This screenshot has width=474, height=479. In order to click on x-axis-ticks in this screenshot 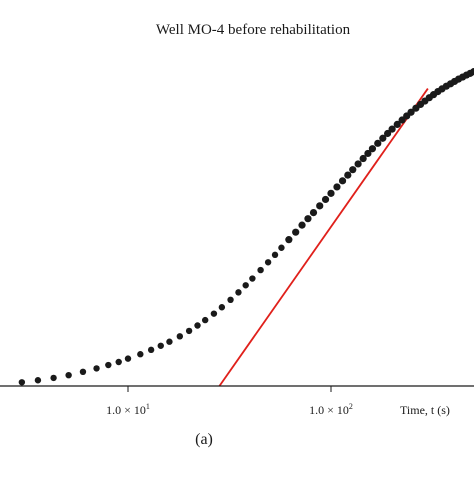, I will do `click(229, 389)`.